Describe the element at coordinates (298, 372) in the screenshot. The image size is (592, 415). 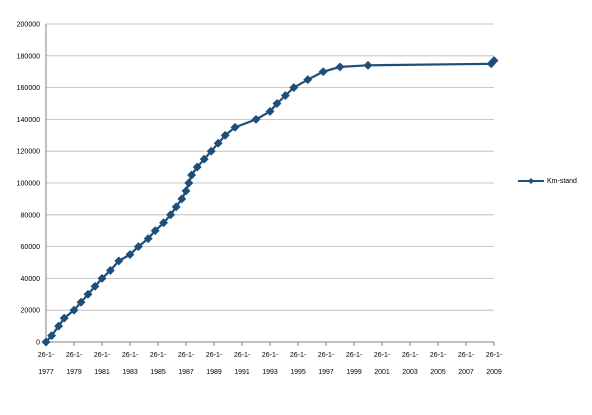
I see `x-tick-label-bottom: 1995` at that location.